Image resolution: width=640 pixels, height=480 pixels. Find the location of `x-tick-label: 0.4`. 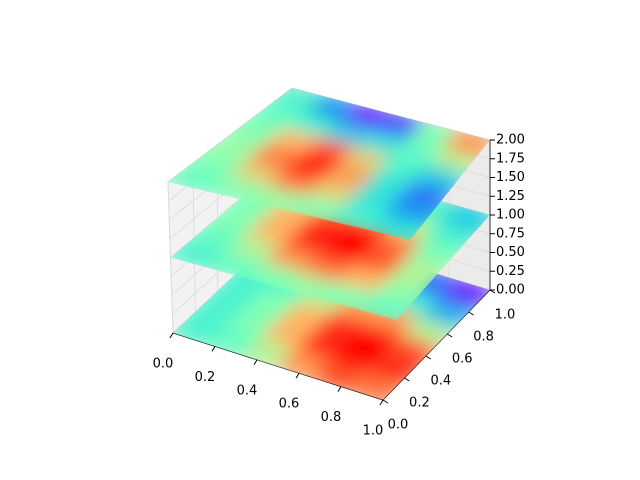

x-tick-label: 0.4 is located at coordinates (247, 390).